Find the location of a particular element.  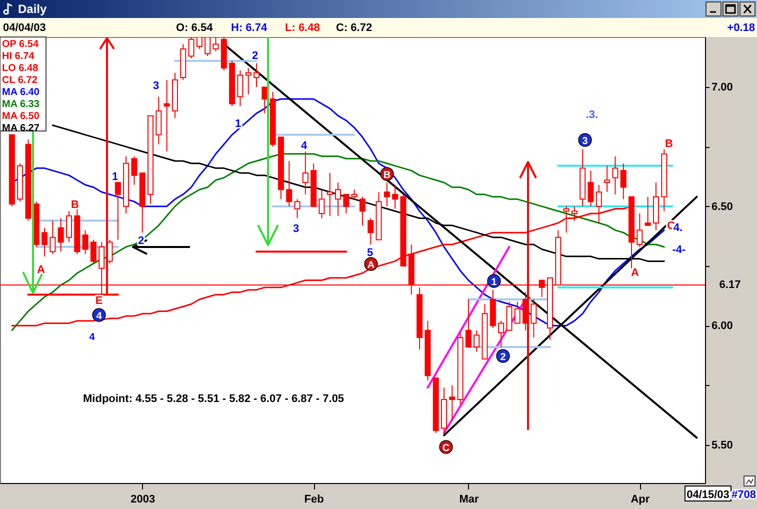

y-tick-label: 5.50 is located at coordinates (722, 445).